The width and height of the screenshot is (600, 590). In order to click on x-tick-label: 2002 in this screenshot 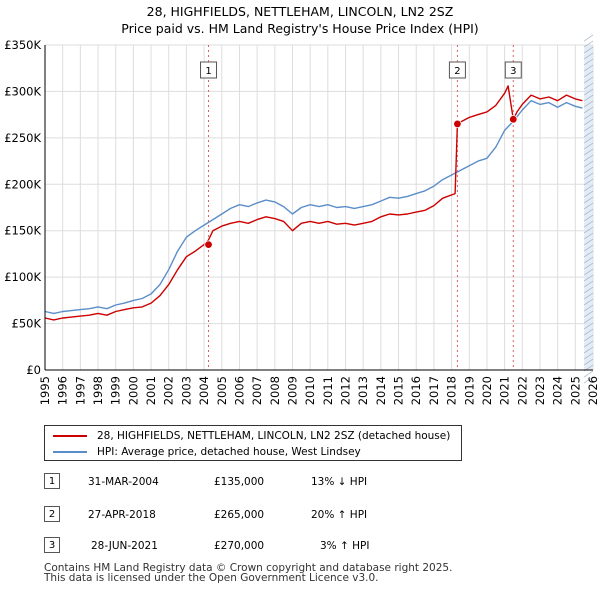, I will do `click(169, 390)`.